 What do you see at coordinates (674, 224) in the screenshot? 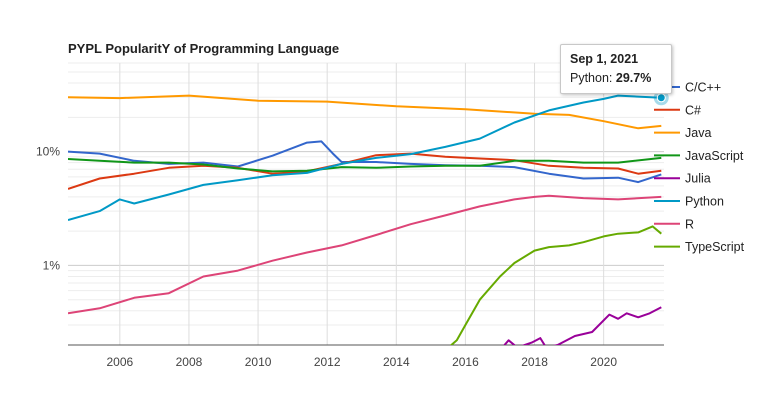
I see `legend-item-r: R` at bounding box center [674, 224].